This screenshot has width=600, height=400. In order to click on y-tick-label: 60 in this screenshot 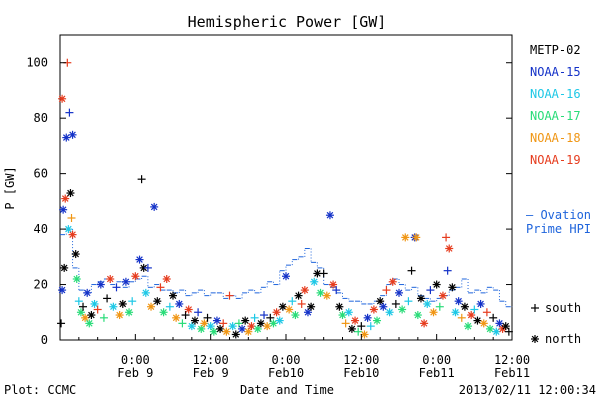, I will do `click(41, 174)`.